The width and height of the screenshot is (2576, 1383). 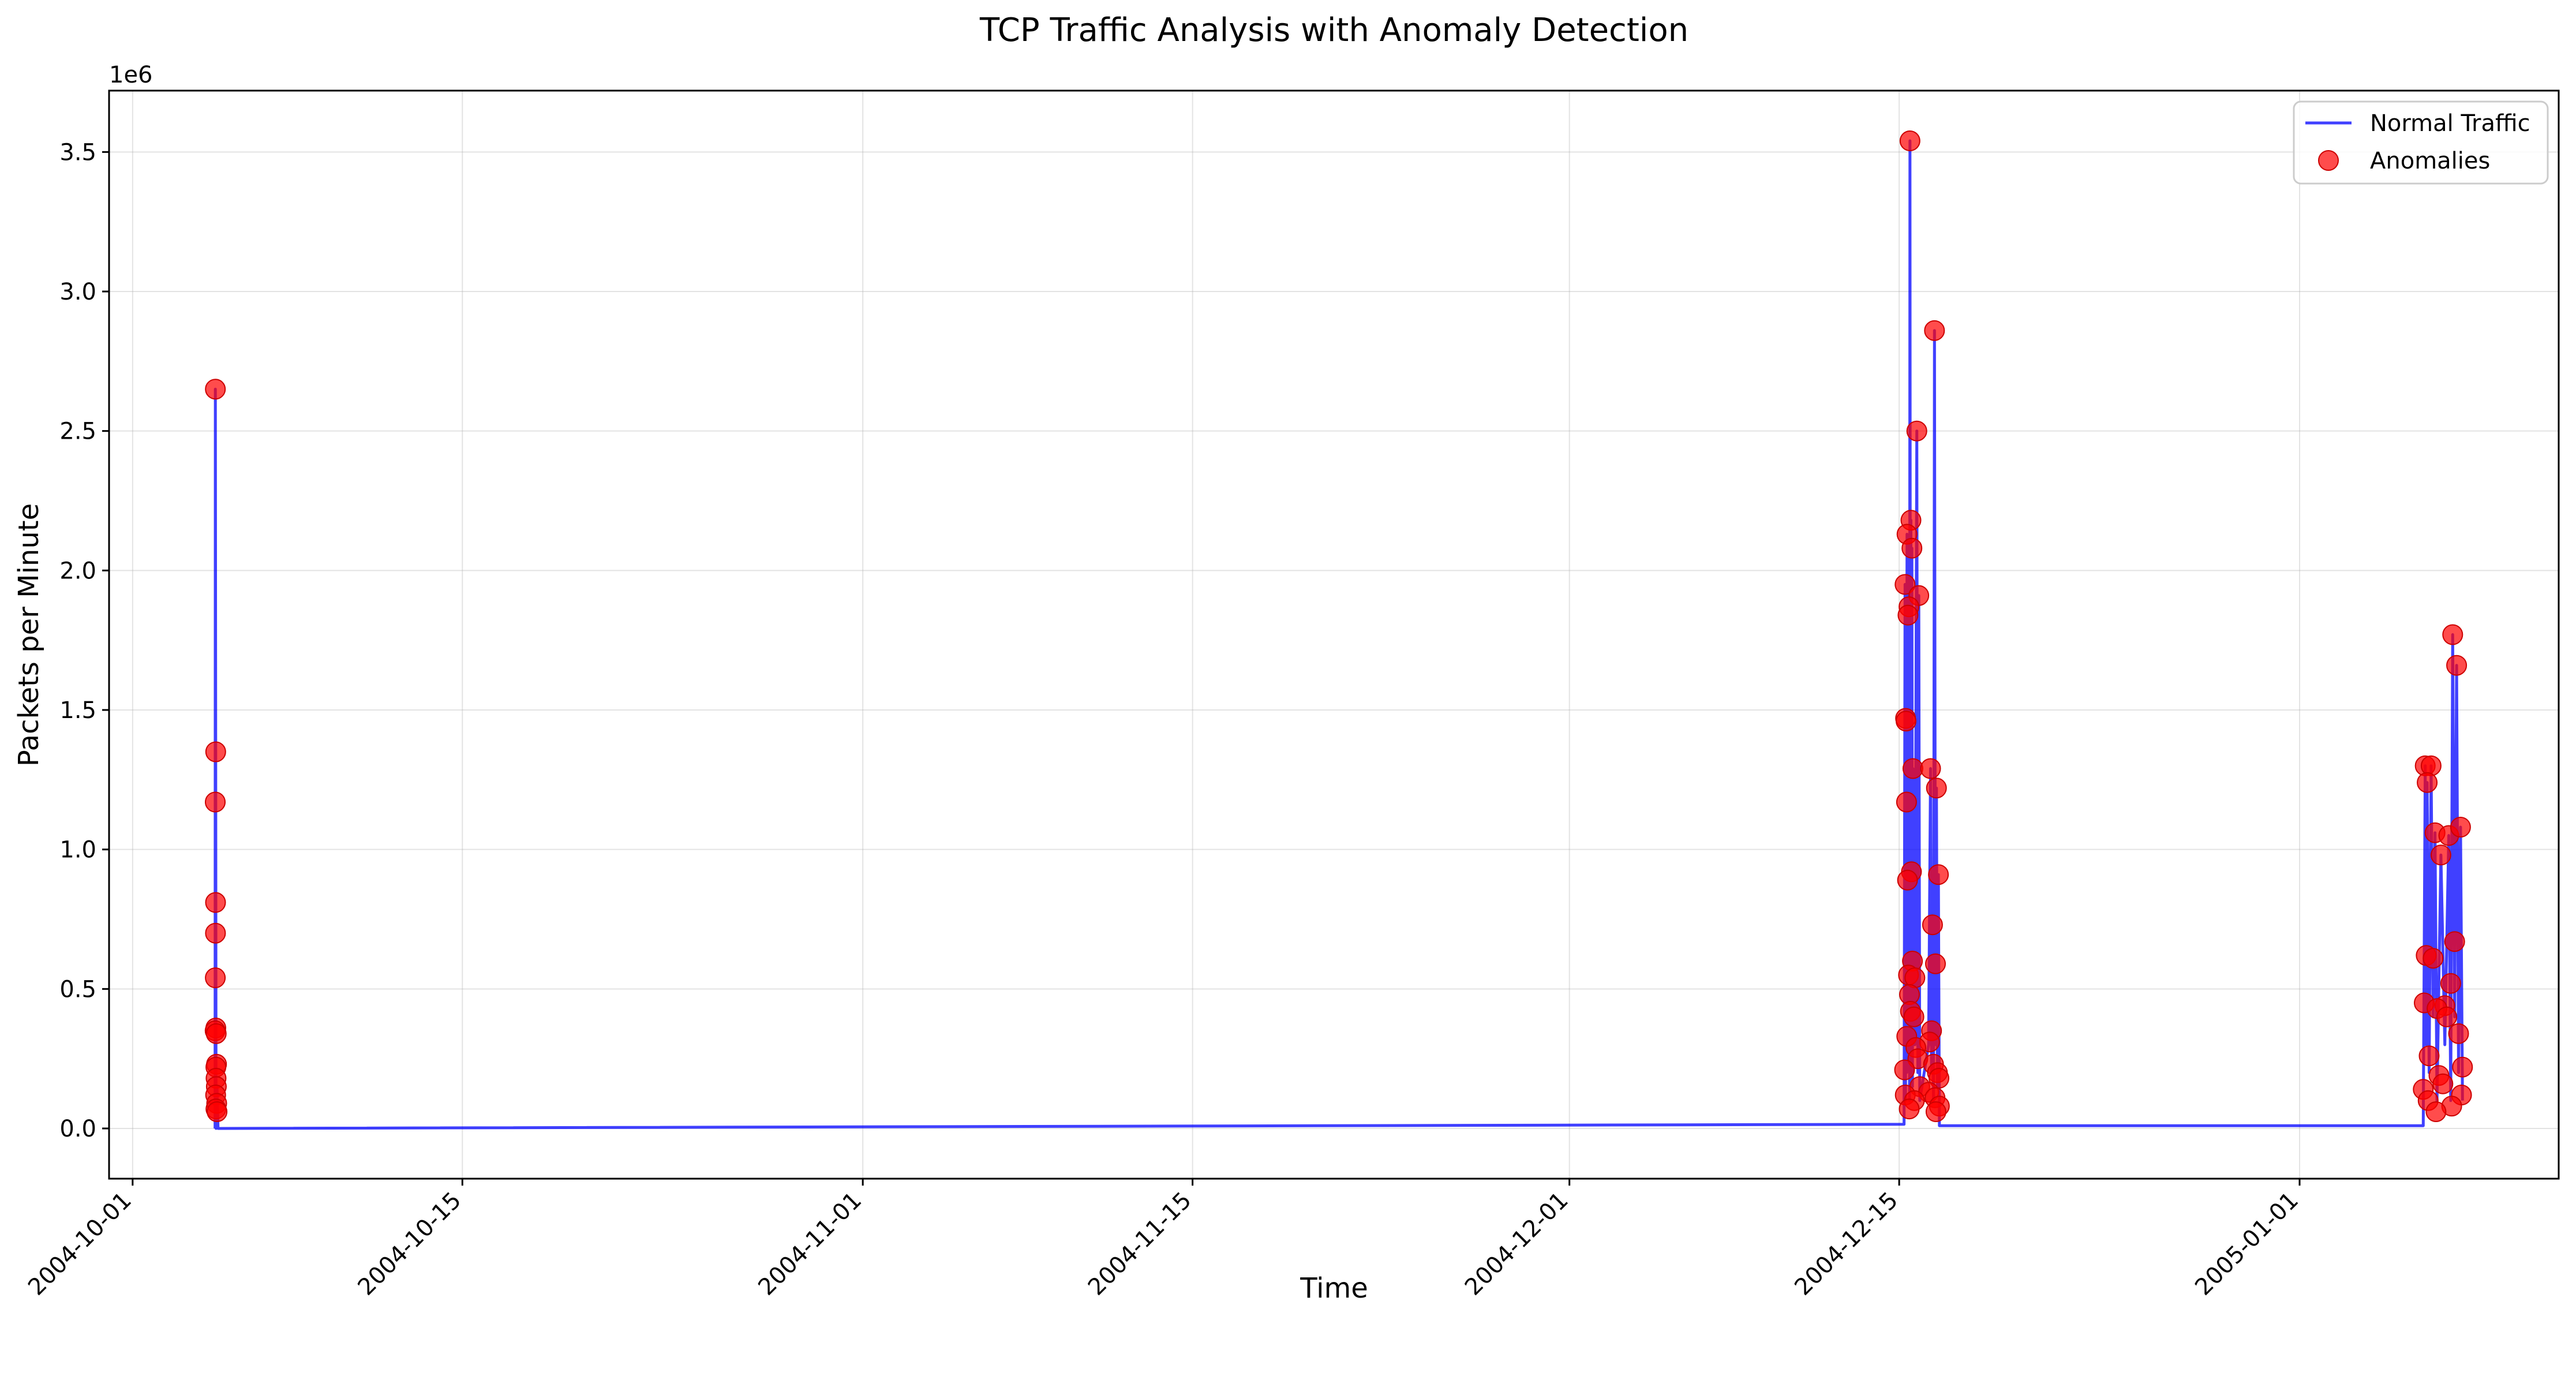 What do you see at coordinates (84, 640) in the screenshot?
I see `y-axis: 0.0 0.5 1.0 1.5 2.0 2.5 3.0 3.5` at bounding box center [84, 640].